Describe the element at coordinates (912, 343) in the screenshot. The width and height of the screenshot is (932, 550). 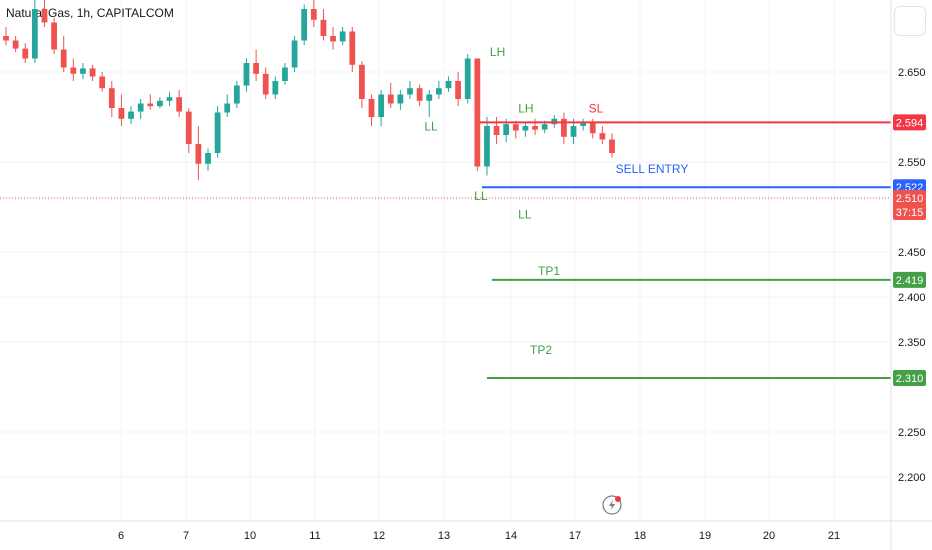
I see `price-tick-label: 2.350` at that location.